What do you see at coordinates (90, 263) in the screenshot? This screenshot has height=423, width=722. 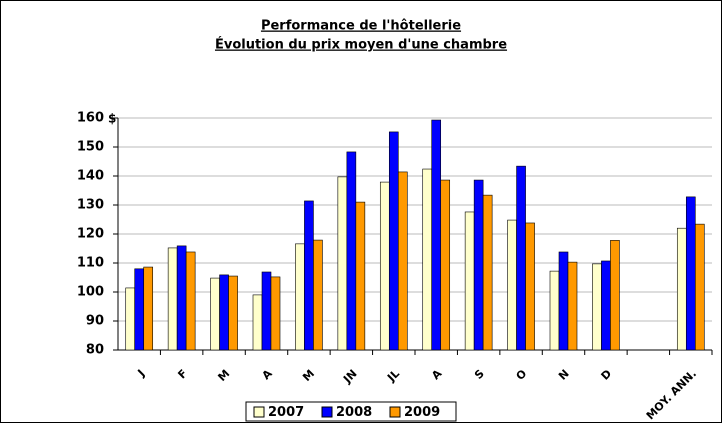 I see `y-tick-label: 110` at bounding box center [90, 263].